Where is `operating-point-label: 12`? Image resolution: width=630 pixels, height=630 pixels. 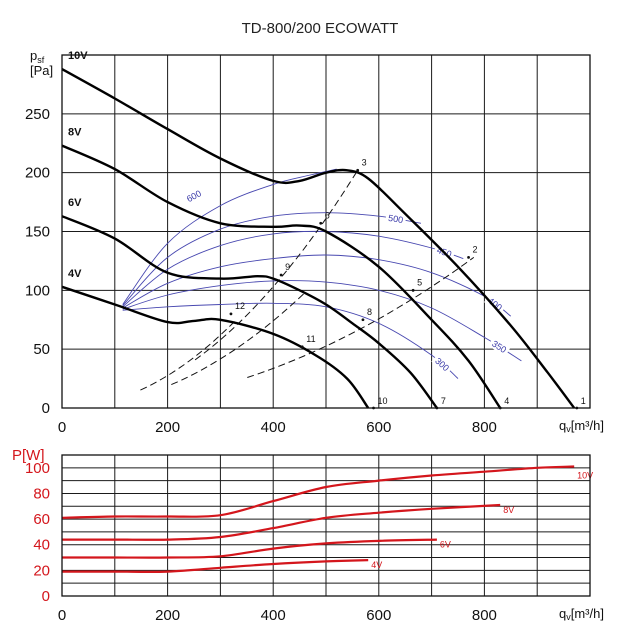 operating-point-label: 12 is located at coordinates (240, 306).